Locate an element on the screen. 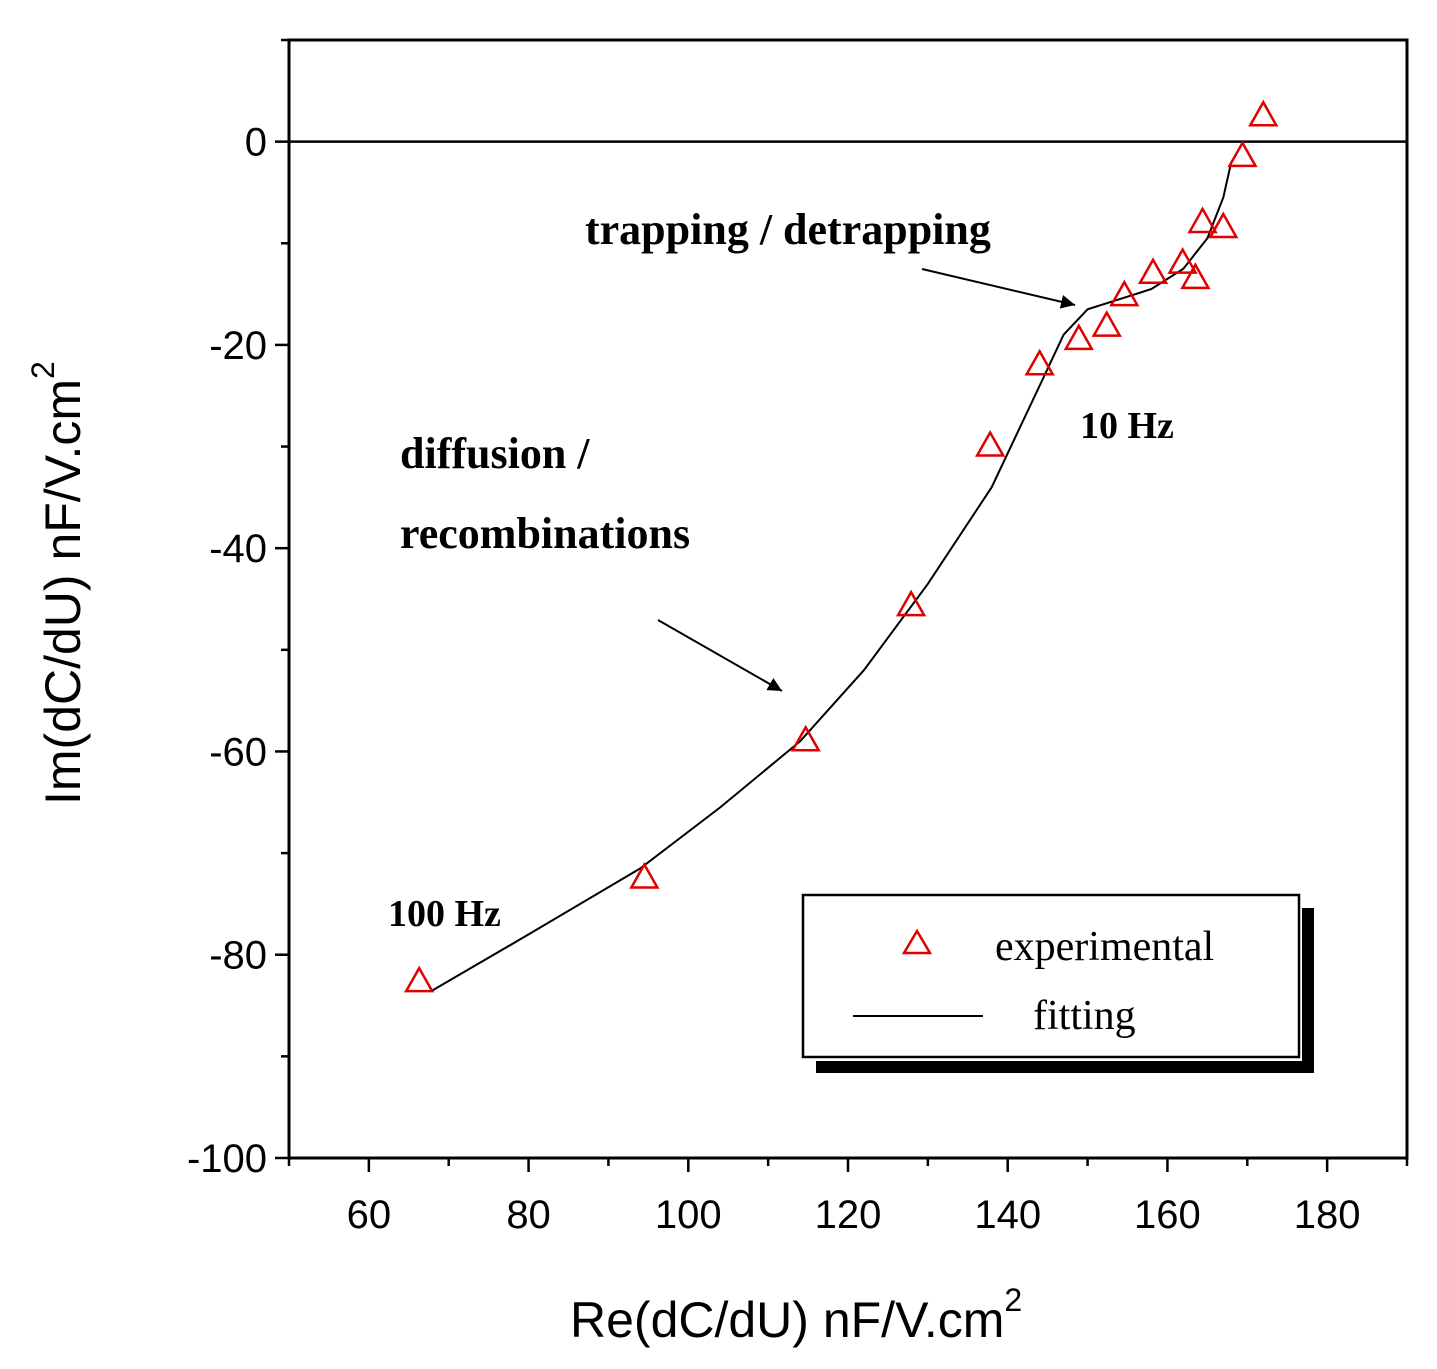 The height and width of the screenshot is (1369, 1437). y-tick-label: -60 is located at coordinates (238, 752).